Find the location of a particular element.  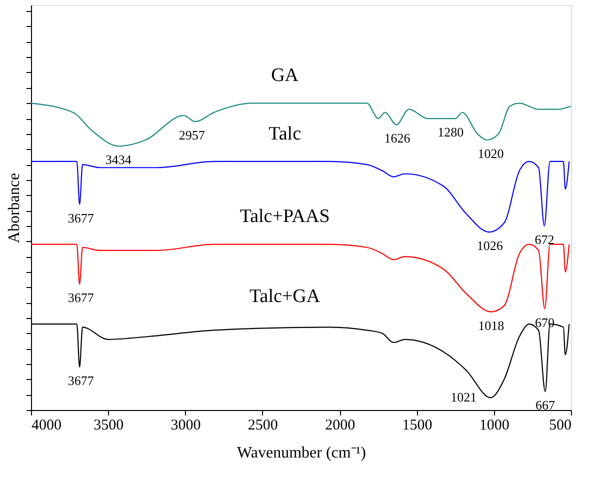

x-tick-label: 2000 is located at coordinates (340, 426).